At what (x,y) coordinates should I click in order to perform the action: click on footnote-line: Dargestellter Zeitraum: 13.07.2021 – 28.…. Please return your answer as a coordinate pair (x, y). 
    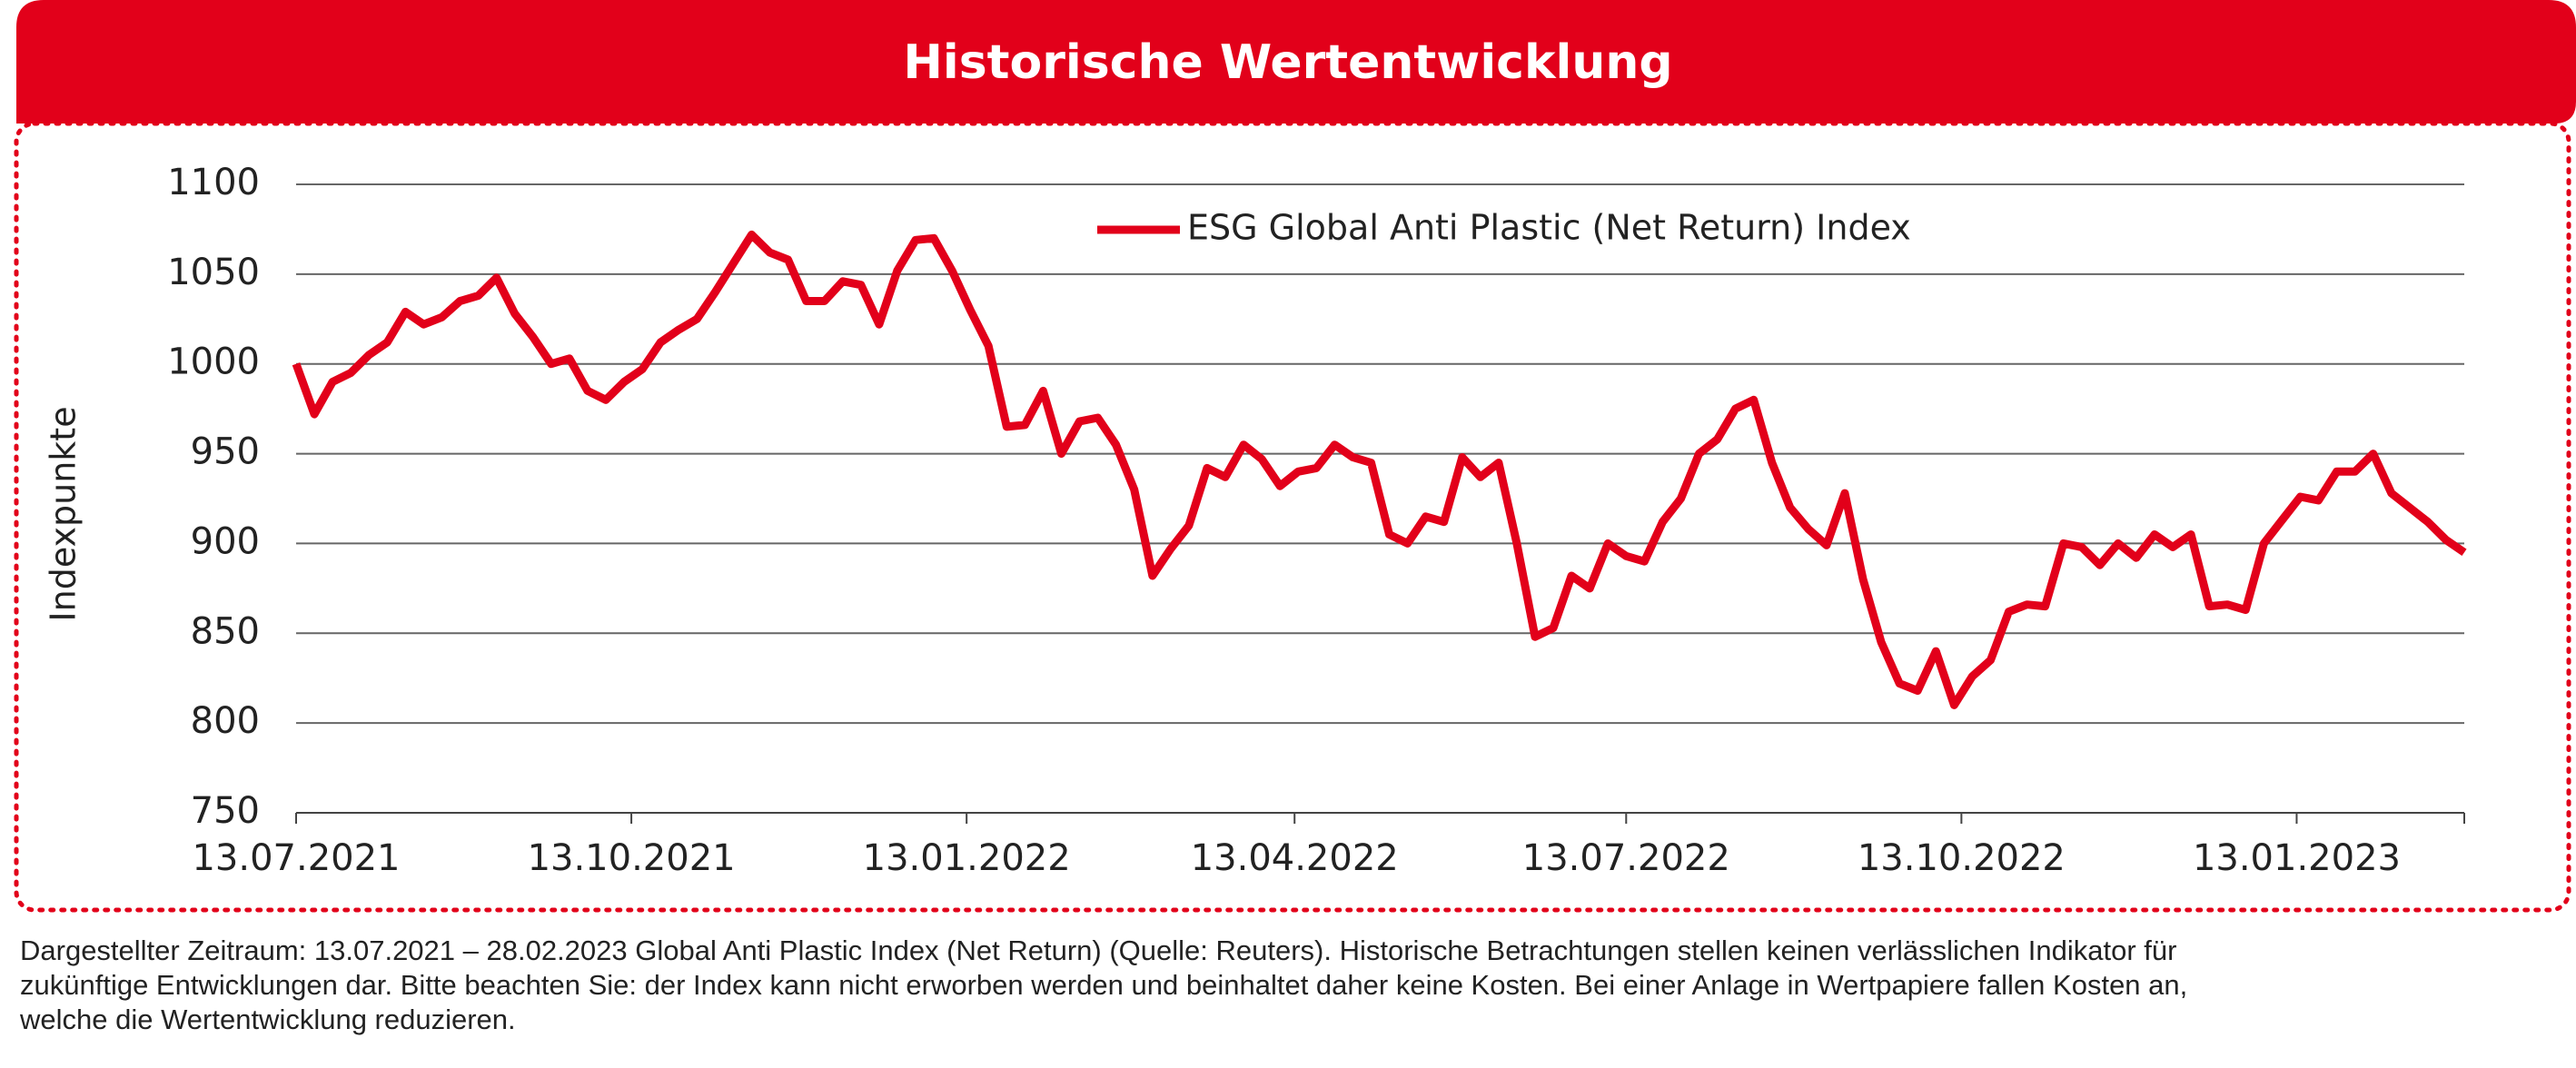
    Looking at the image, I should click on (1098, 950).